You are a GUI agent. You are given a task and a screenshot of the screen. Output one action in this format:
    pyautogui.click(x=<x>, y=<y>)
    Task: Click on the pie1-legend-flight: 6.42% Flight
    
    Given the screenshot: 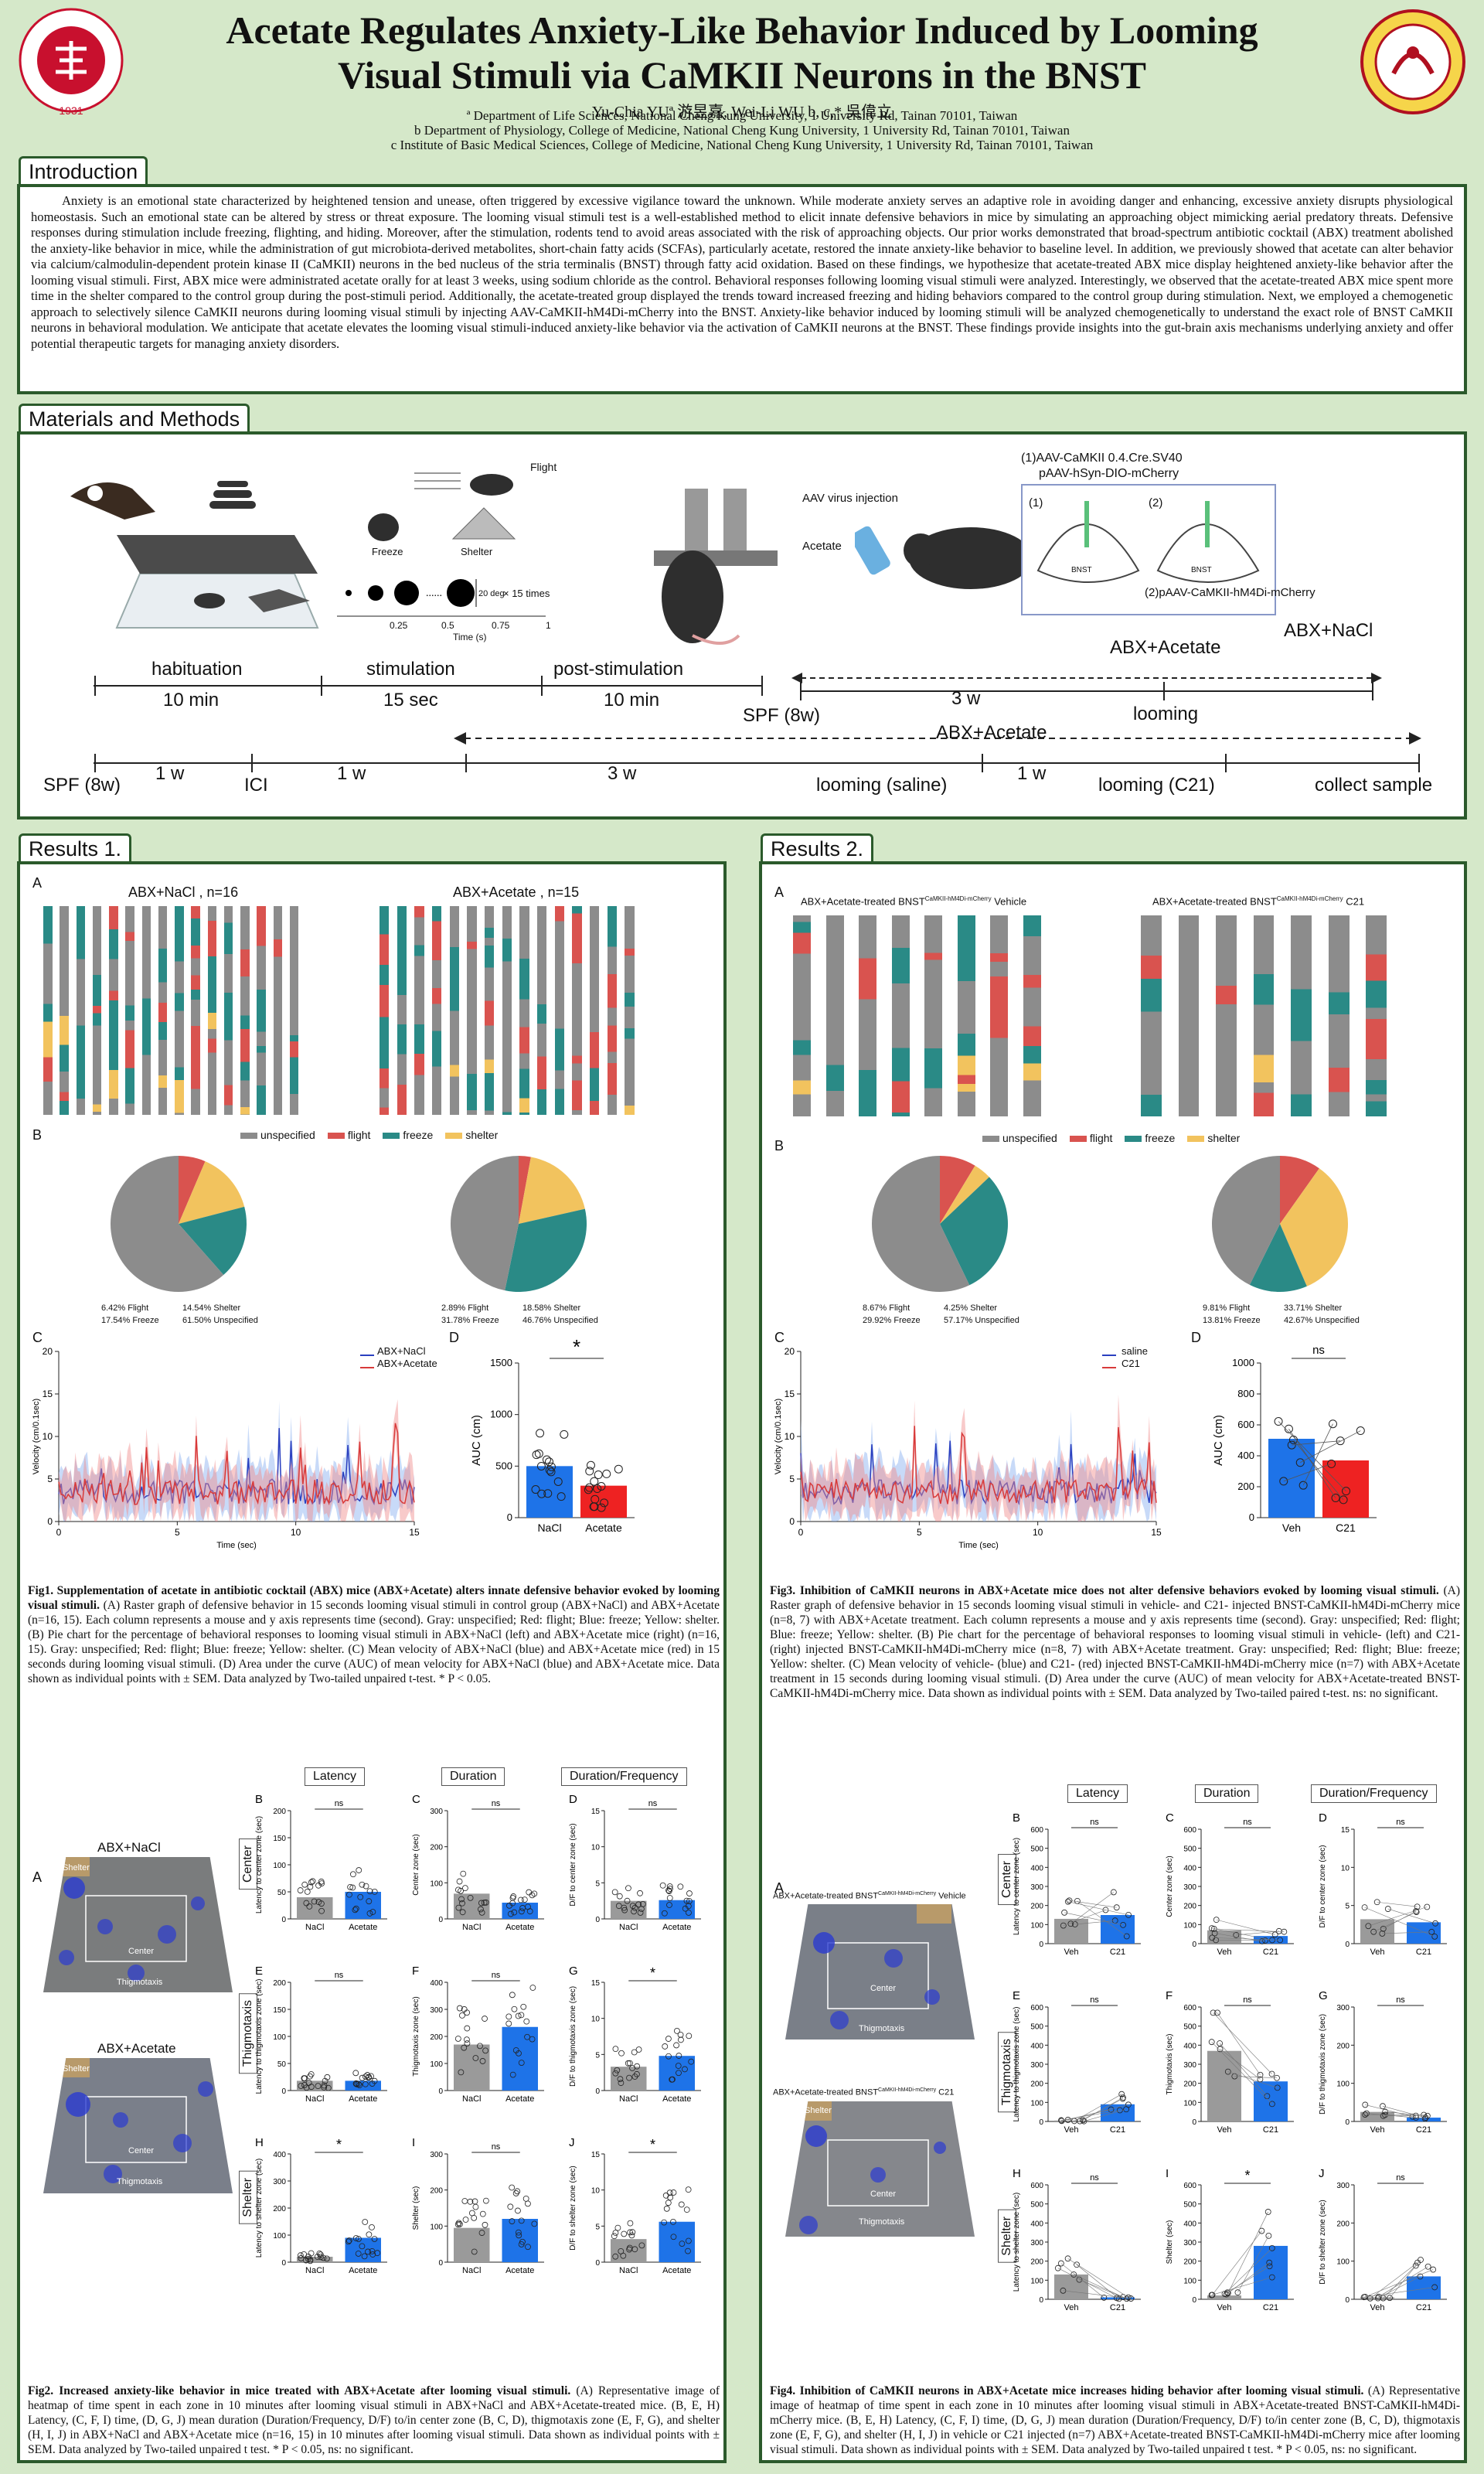 What is the action you would take?
    pyautogui.click(x=125, y=1308)
    